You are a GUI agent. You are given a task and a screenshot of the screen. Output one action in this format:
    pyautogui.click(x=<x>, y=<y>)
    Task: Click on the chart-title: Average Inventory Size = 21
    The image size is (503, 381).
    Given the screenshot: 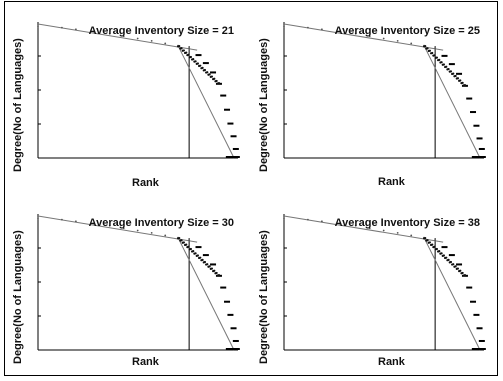 What is the action you would take?
    pyautogui.click(x=161, y=31)
    